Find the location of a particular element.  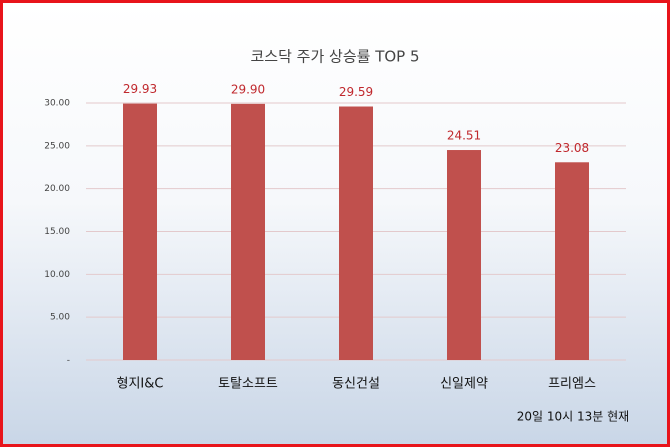

x-tick-label: 신일제약 is located at coordinates (464, 384).